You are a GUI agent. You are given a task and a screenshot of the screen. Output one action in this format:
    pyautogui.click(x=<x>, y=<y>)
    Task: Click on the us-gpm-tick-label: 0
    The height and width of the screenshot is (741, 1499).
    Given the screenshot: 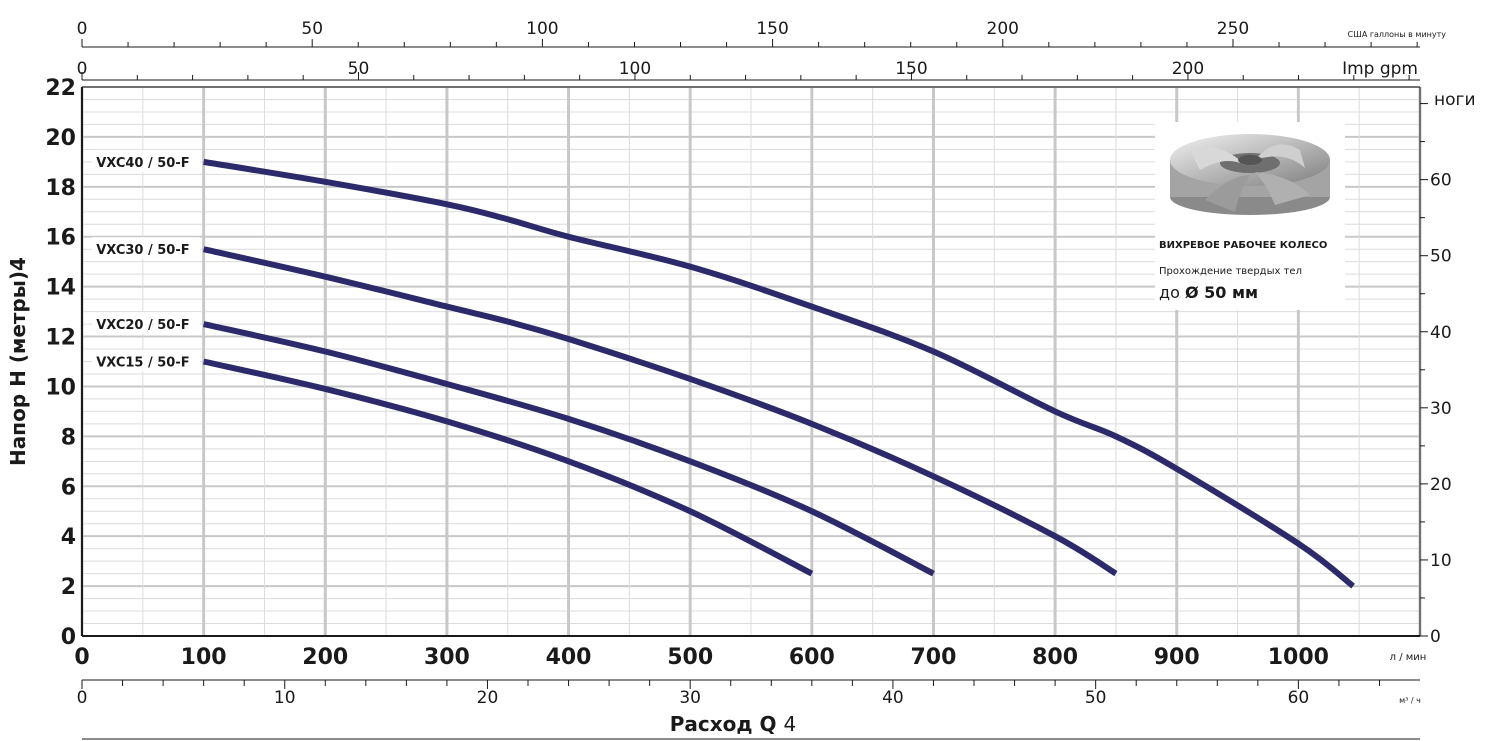 What is the action you would take?
    pyautogui.click(x=82, y=29)
    